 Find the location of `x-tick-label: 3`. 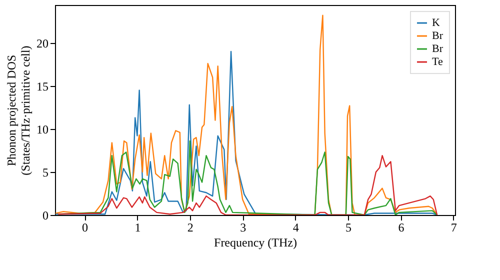

x-tick-label: 3 is located at coordinates (243, 227).